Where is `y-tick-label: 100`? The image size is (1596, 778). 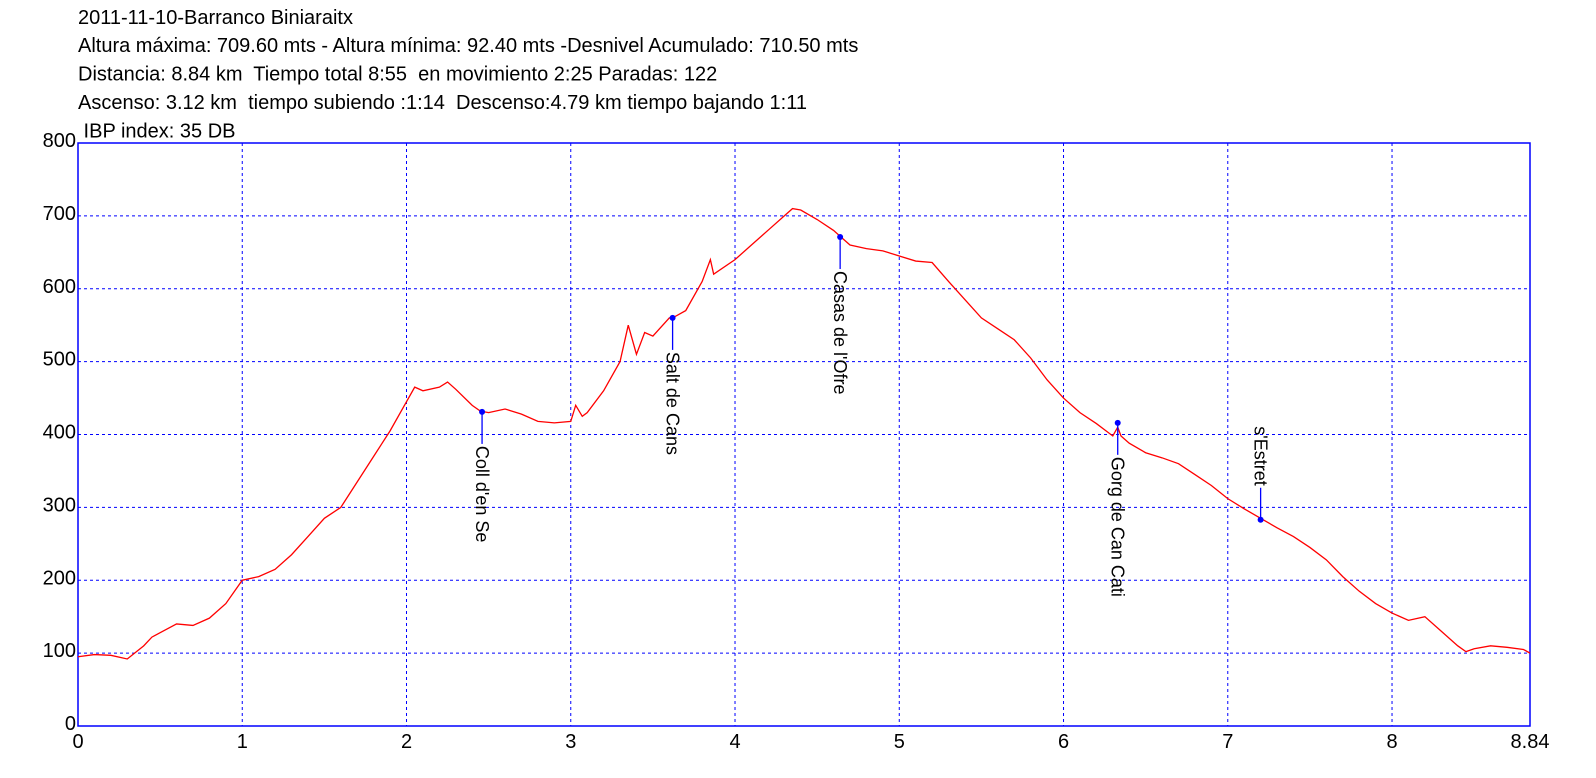
y-tick-label: 100 is located at coordinates (59, 651).